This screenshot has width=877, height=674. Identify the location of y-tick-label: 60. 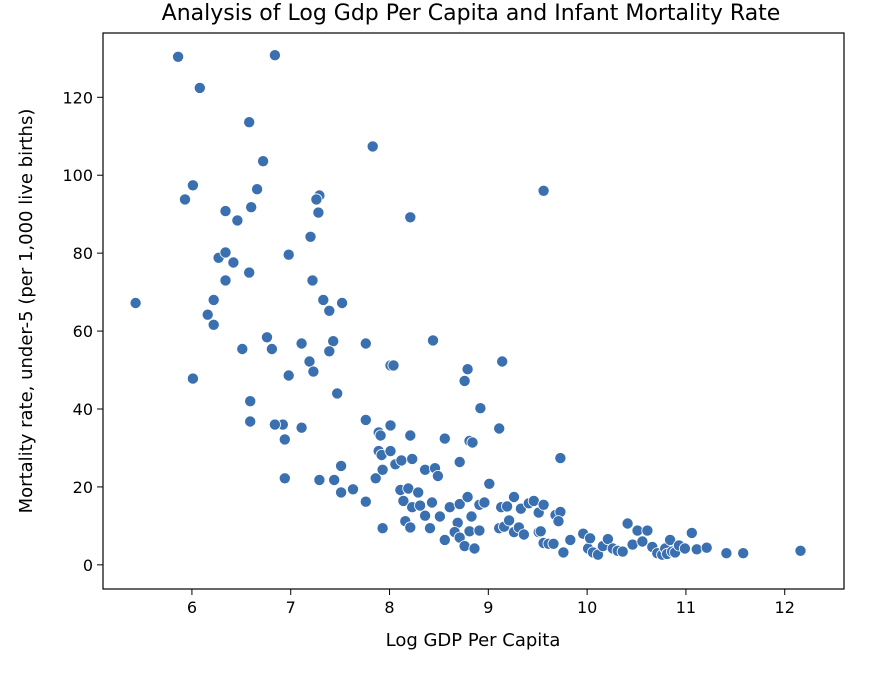
(83, 331).